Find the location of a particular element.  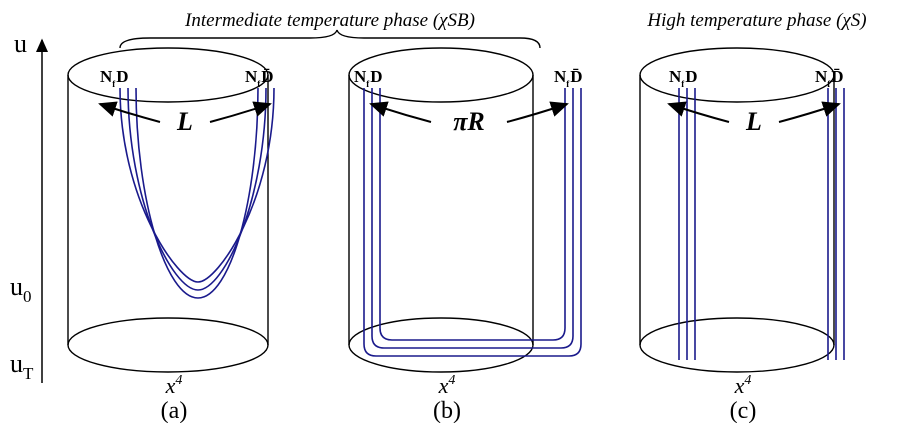

panel-caption: (b) is located at coordinates (447, 410).